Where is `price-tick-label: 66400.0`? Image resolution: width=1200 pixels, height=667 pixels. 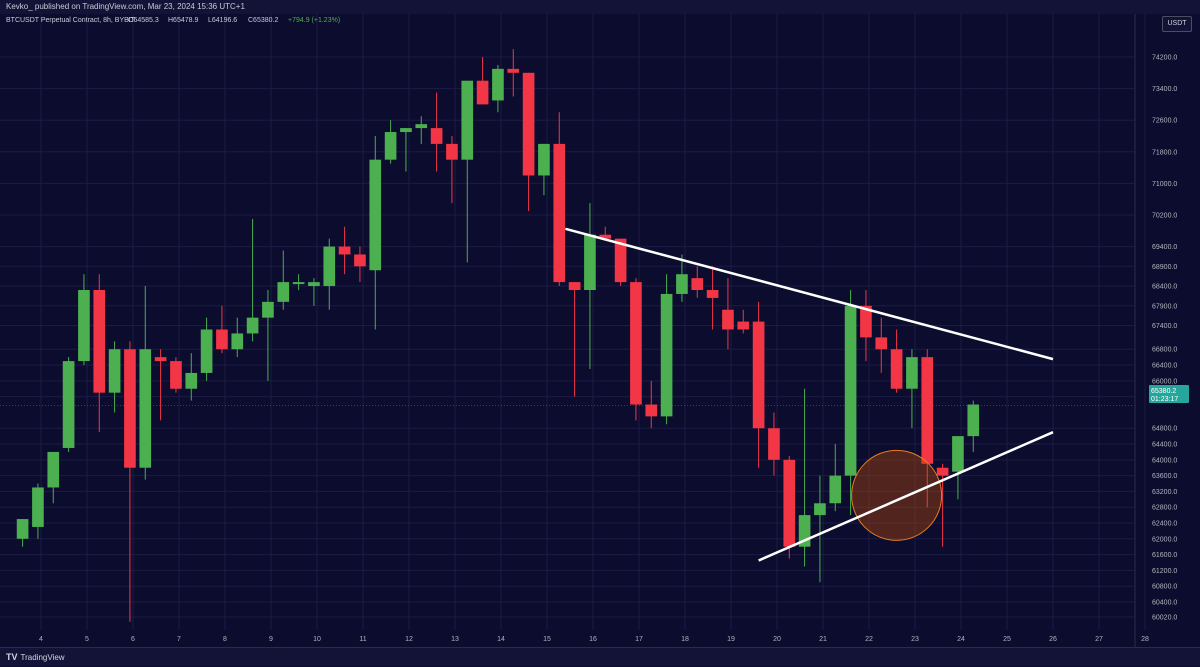
price-tick-label: 66400.0 is located at coordinates (1164, 366).